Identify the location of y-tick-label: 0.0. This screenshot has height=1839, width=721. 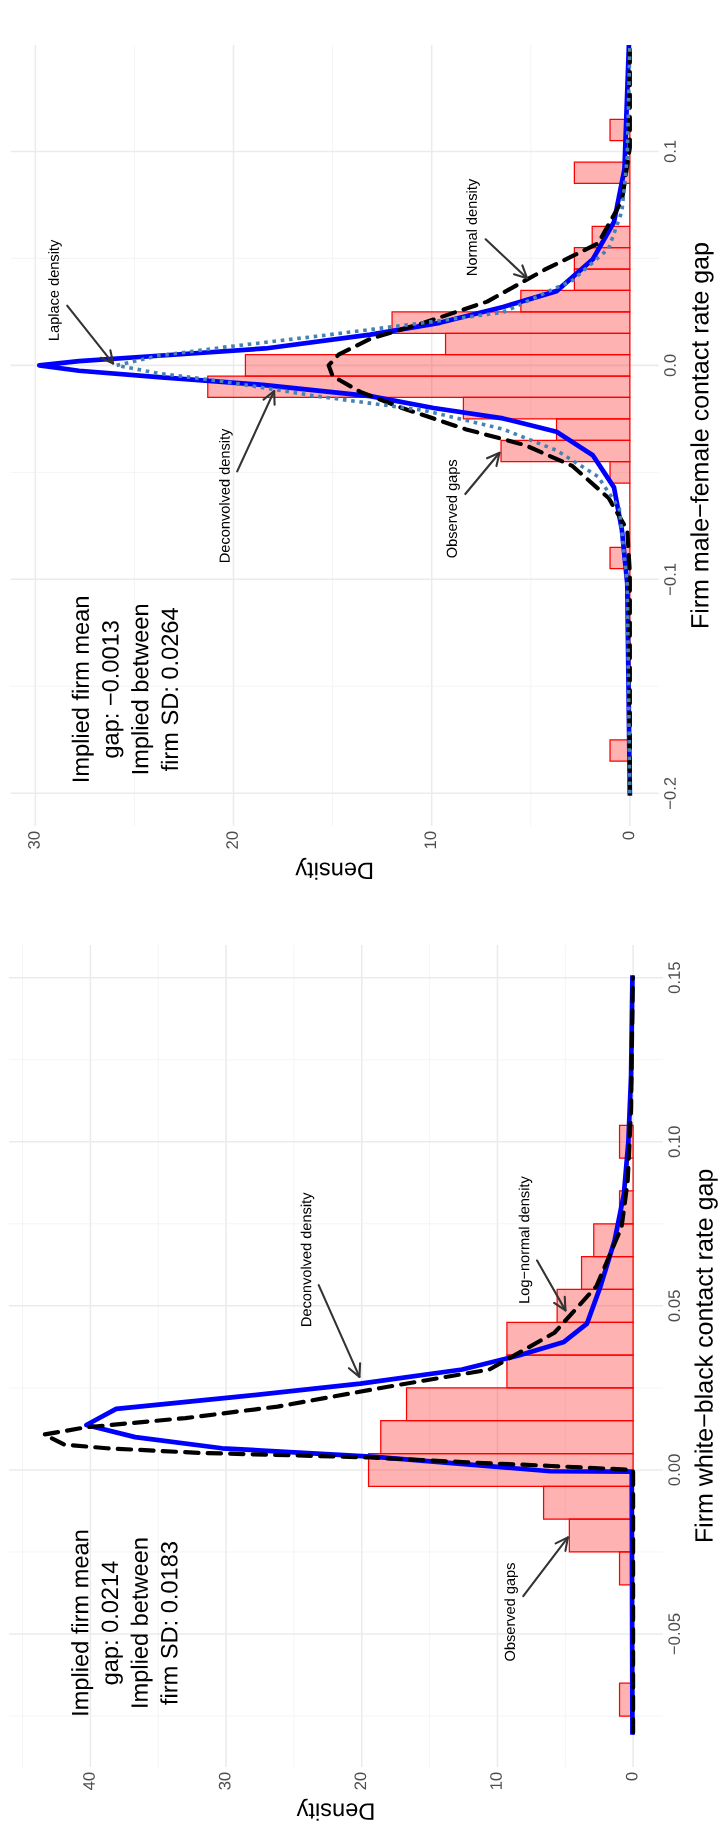
(670, 365).